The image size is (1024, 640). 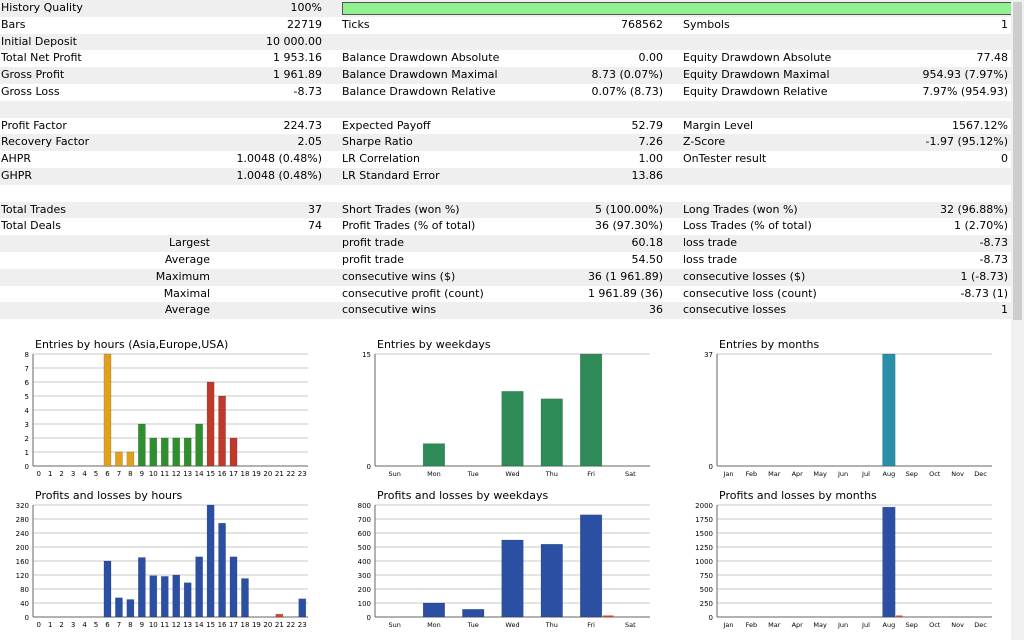 What do you see at coordinates (277, 59) in the screenshot?
I see `stat-value: 1 953.16` at bounding box center [277, 59].